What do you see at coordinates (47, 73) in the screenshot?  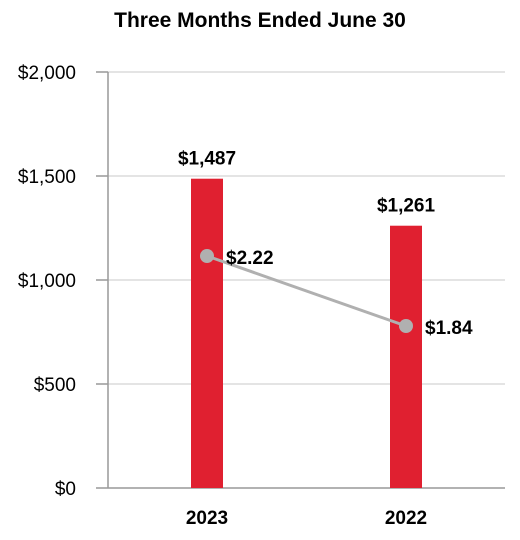 I see `y-tick-label: $2,000` at bounding box center [47, 73].